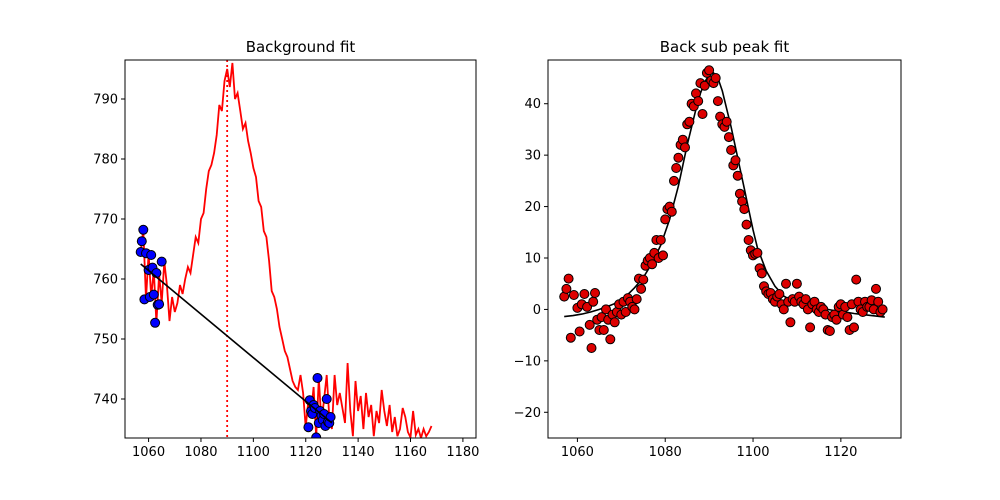 The height and width of the screenshot is (500, 1000). I want to click on y-tick-label: 790, so click(105, 100).